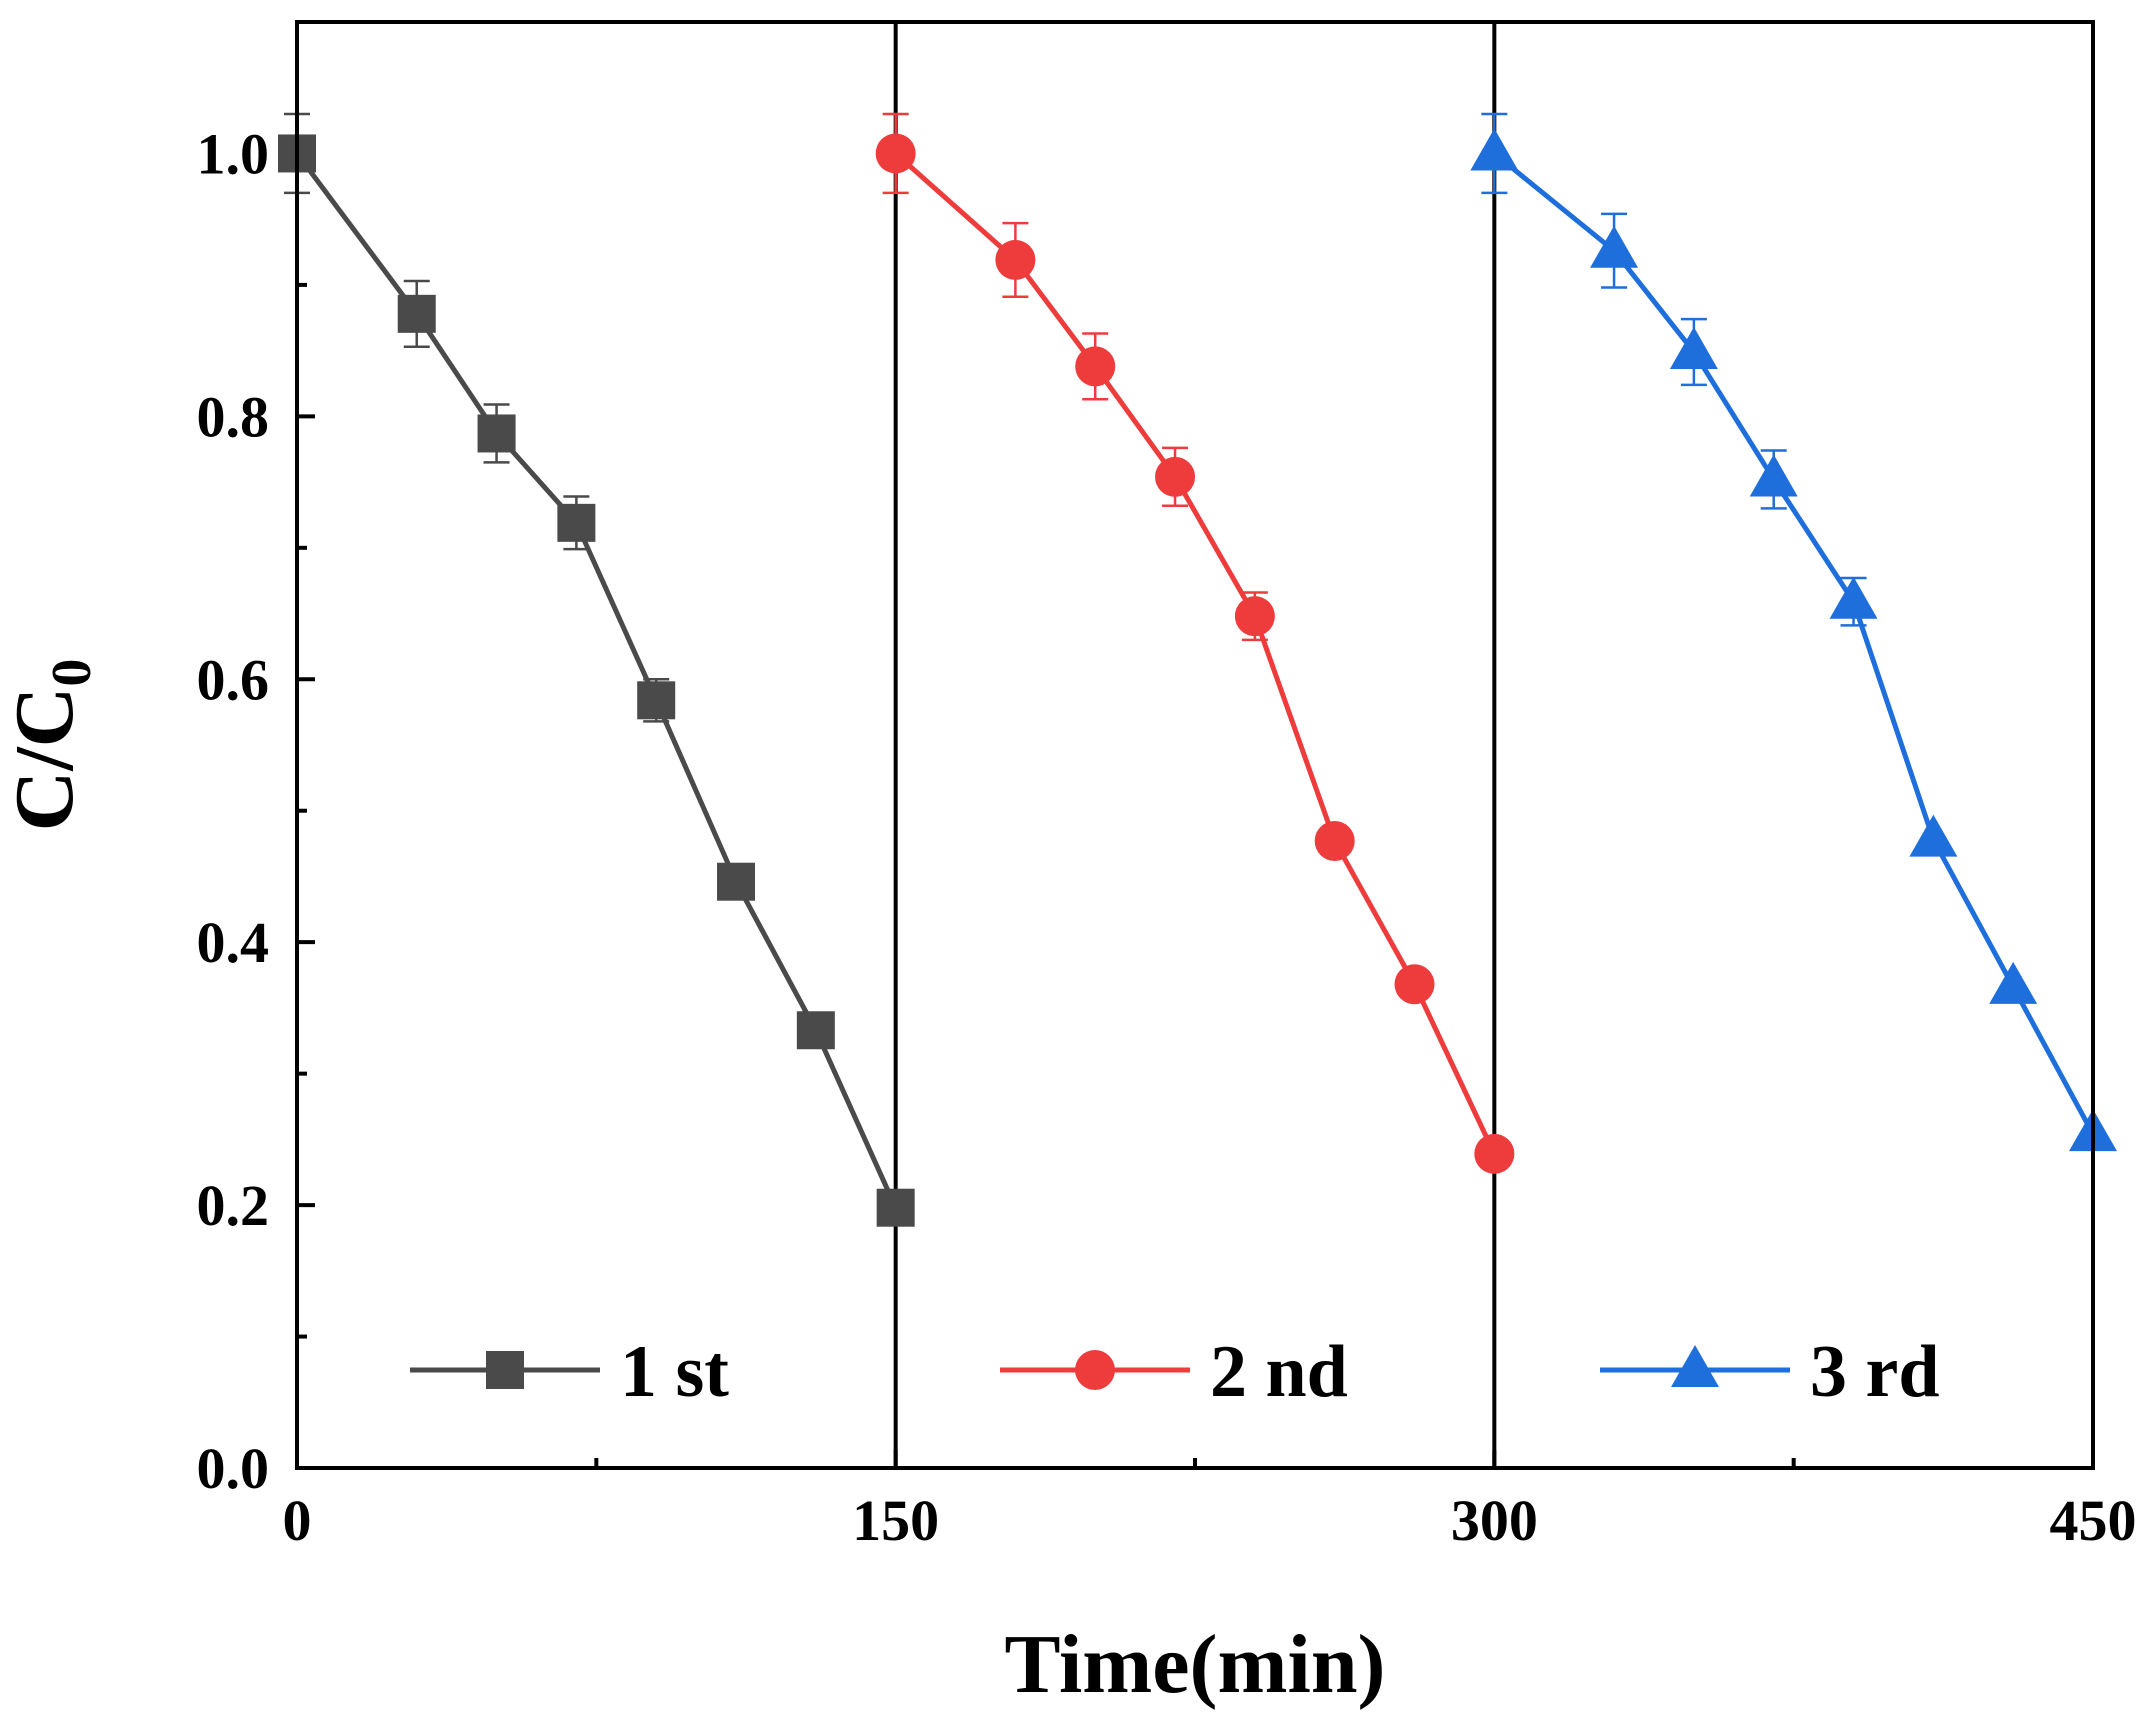  What do you see at coordinates (233, 416) in the screenshot?
I see `y-tick-label: 0.8` at bounding box center [233, 416].